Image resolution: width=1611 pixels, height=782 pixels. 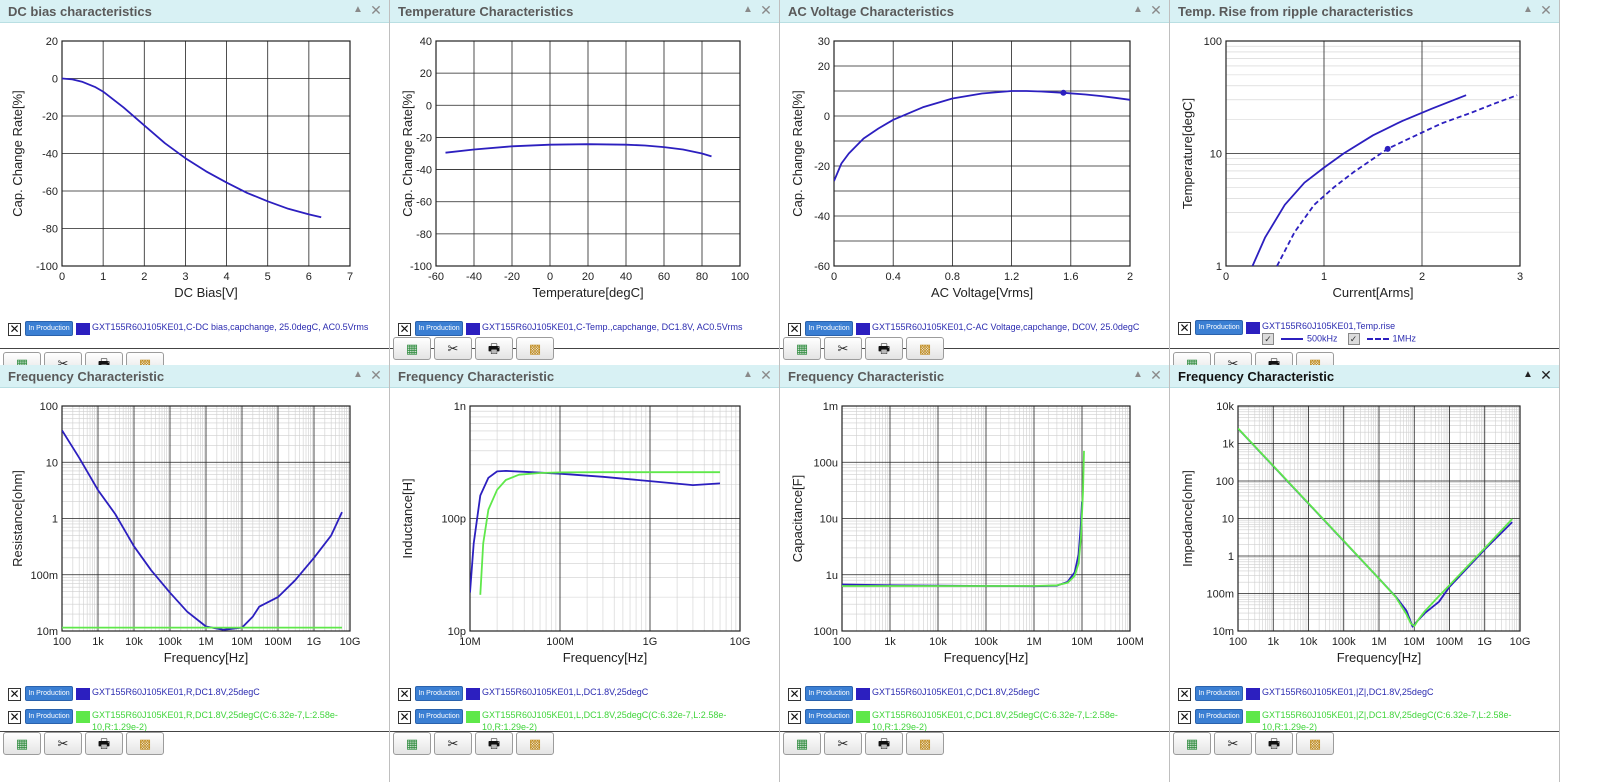 I want to click on toolbar-divider, so click(x=1364, y=348).